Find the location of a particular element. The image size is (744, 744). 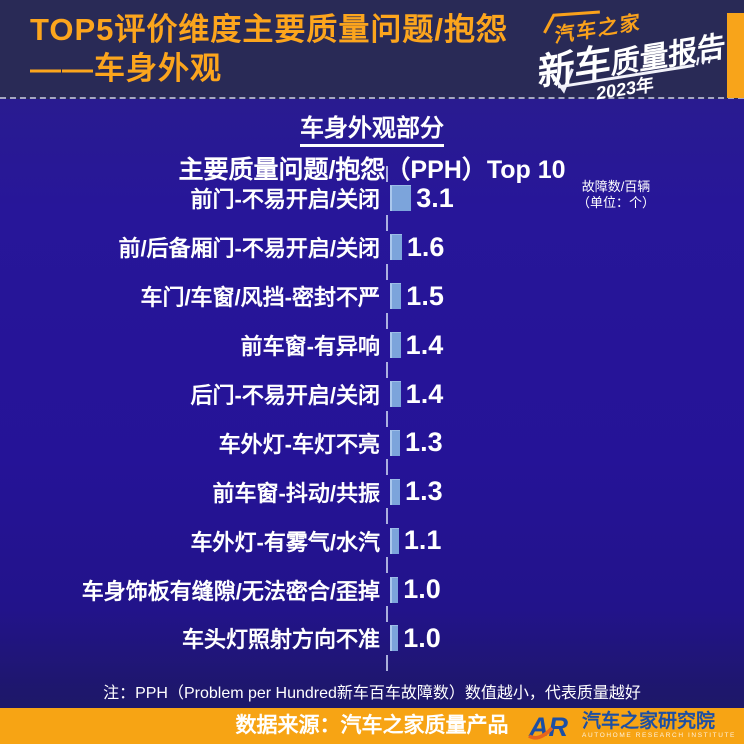

chart-row: 后门-不易开启/关闭 1.4 is located at coordinates (372, 394).